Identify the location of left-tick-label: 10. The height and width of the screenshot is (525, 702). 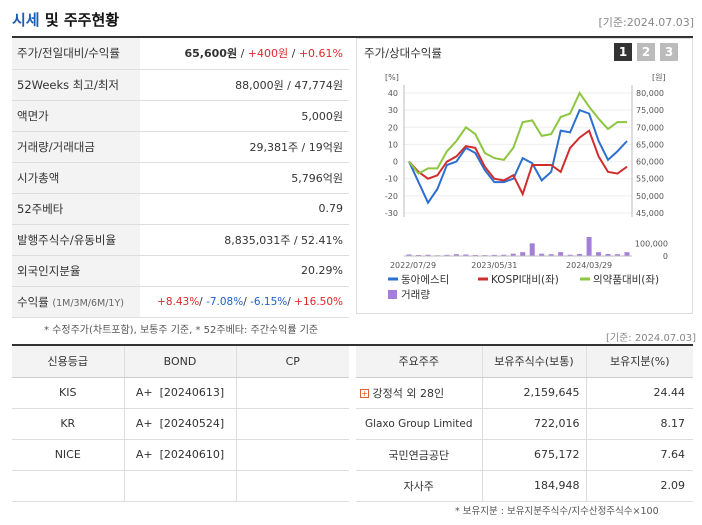
(393, 144).